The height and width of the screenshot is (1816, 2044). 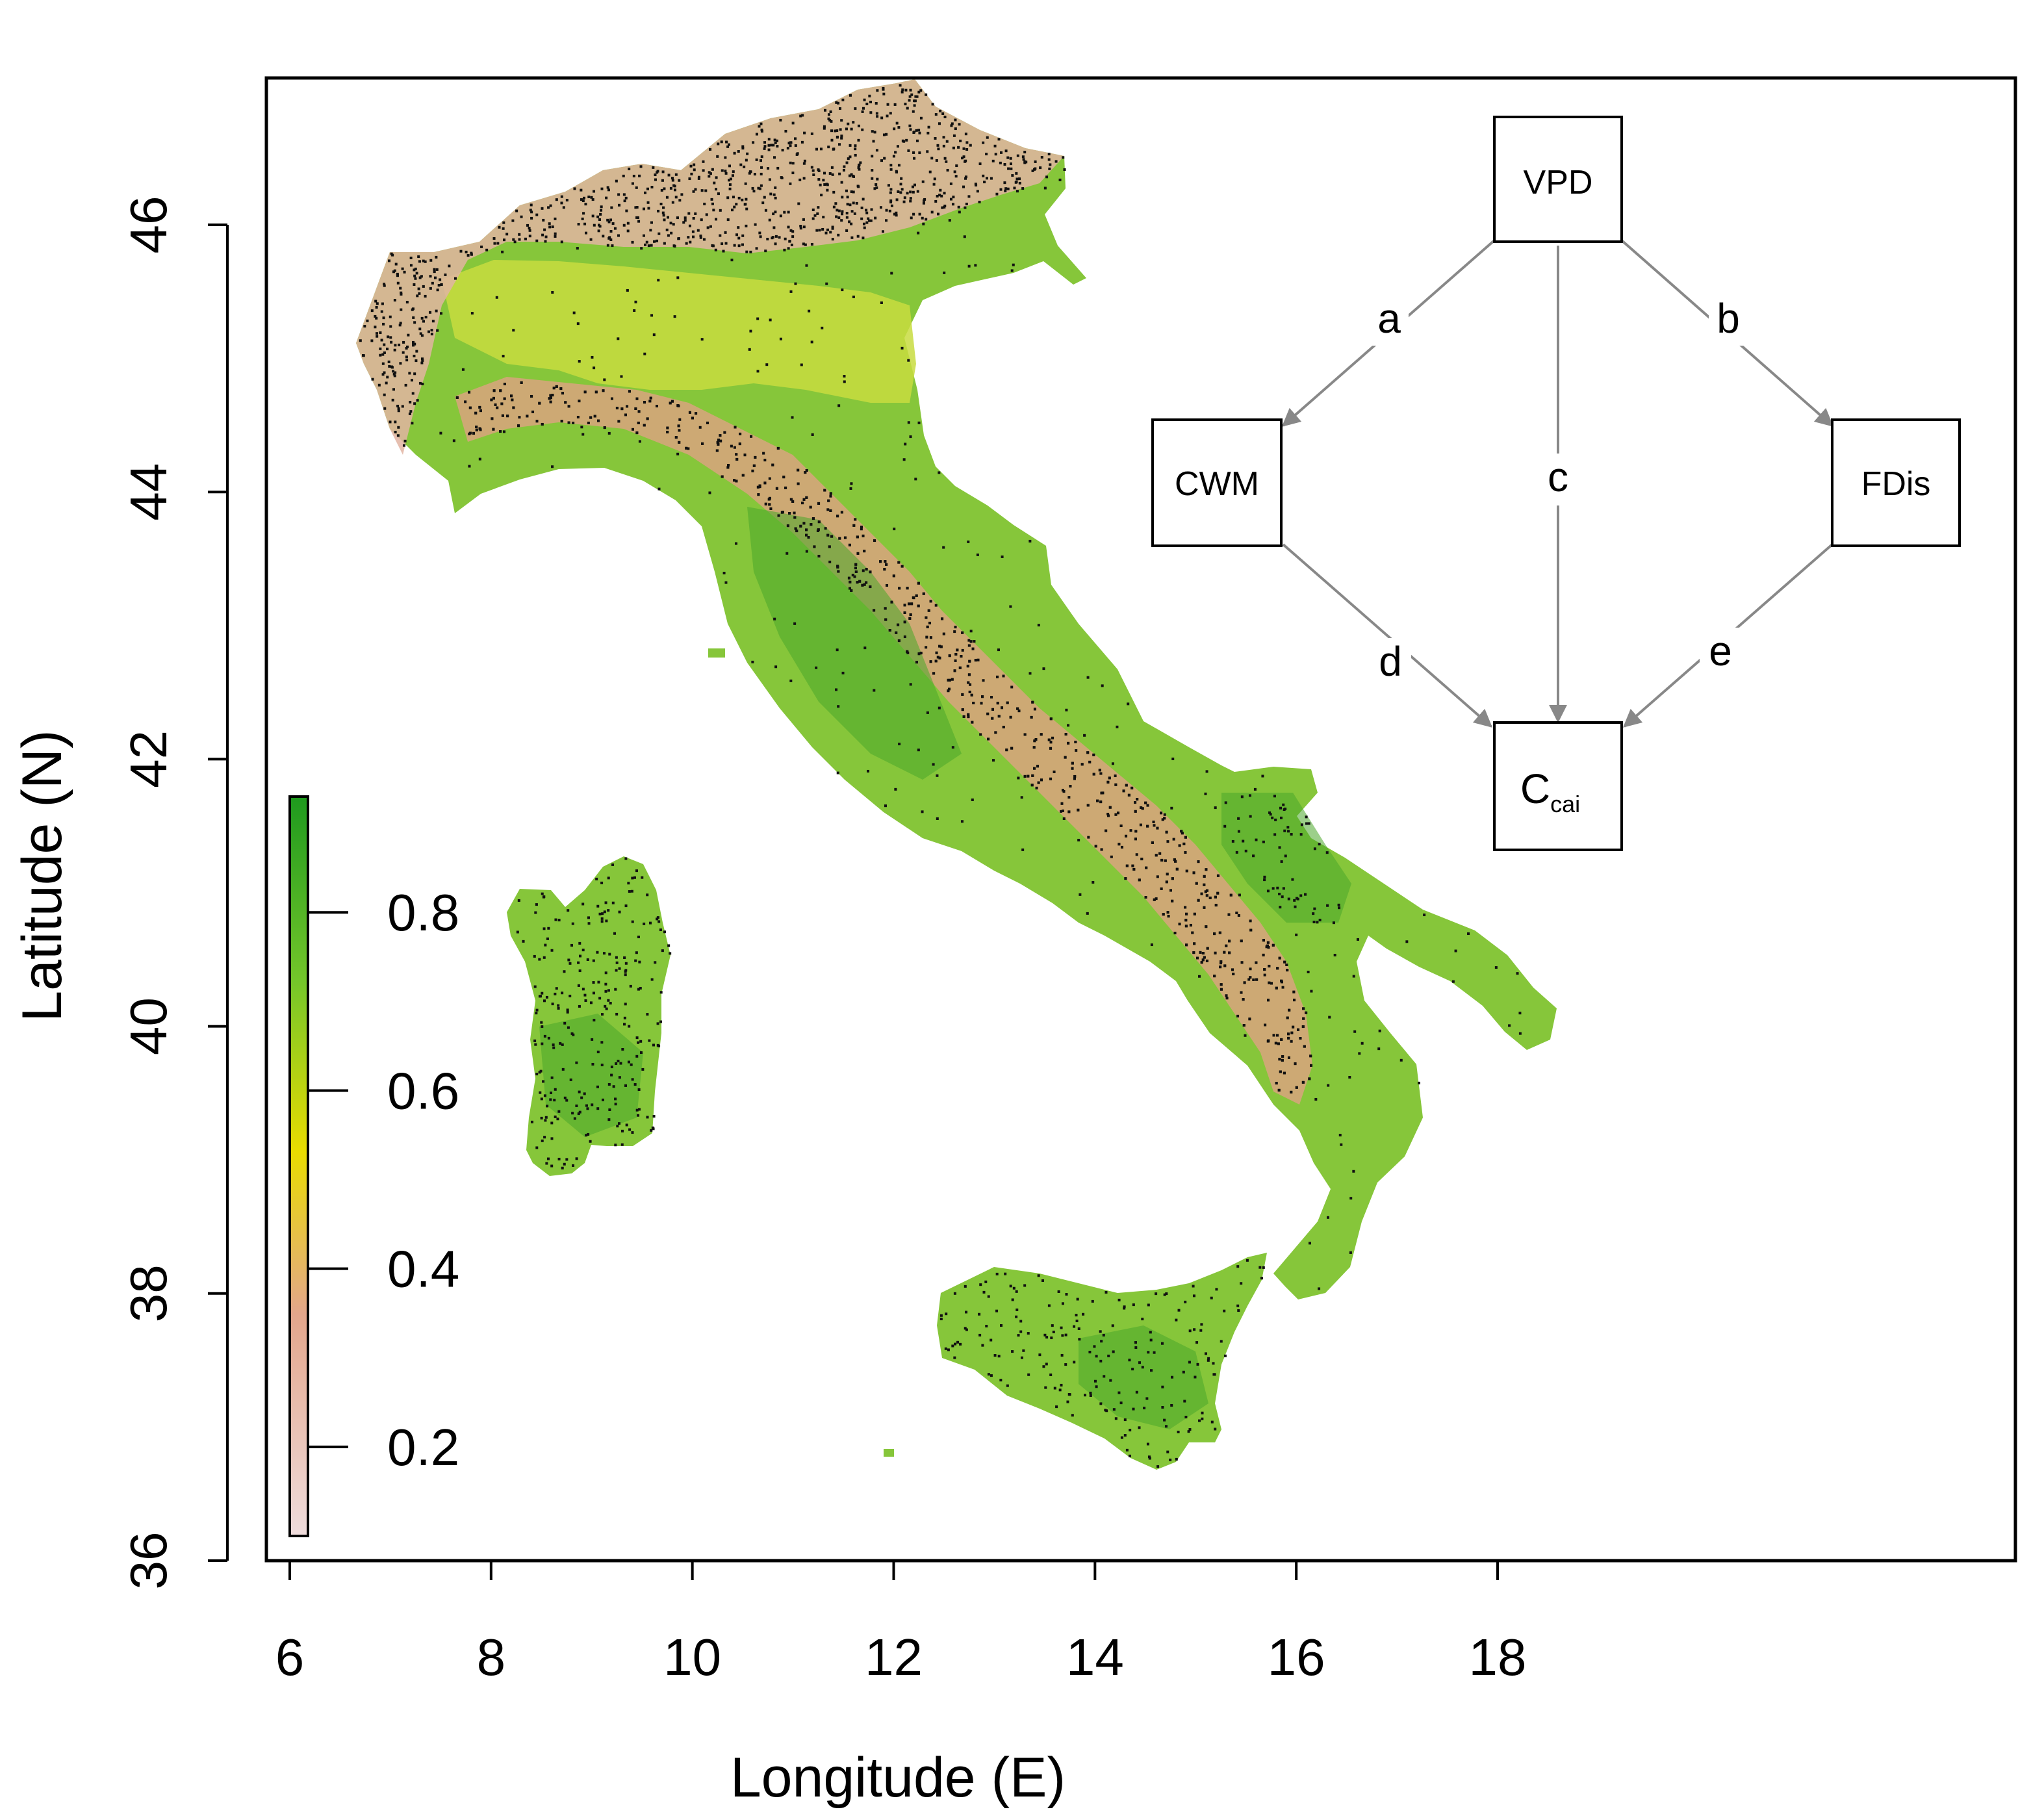 I want to click on forest-area, so click(x=854, y=643).